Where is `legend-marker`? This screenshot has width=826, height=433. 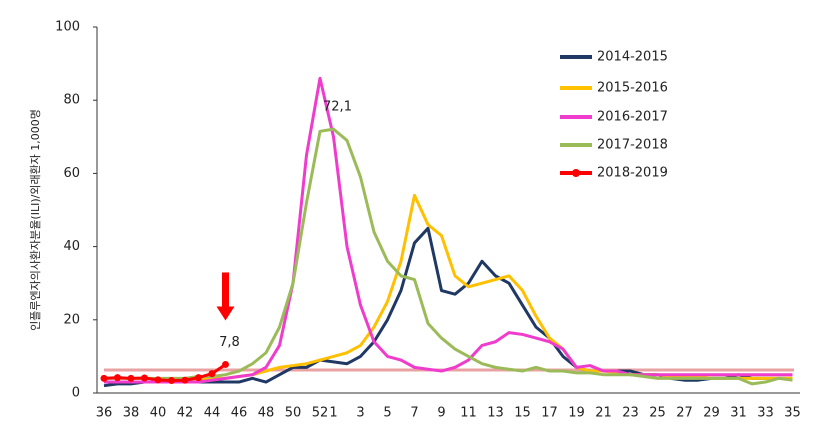 legend-marker is located at coordinates (576, 173).